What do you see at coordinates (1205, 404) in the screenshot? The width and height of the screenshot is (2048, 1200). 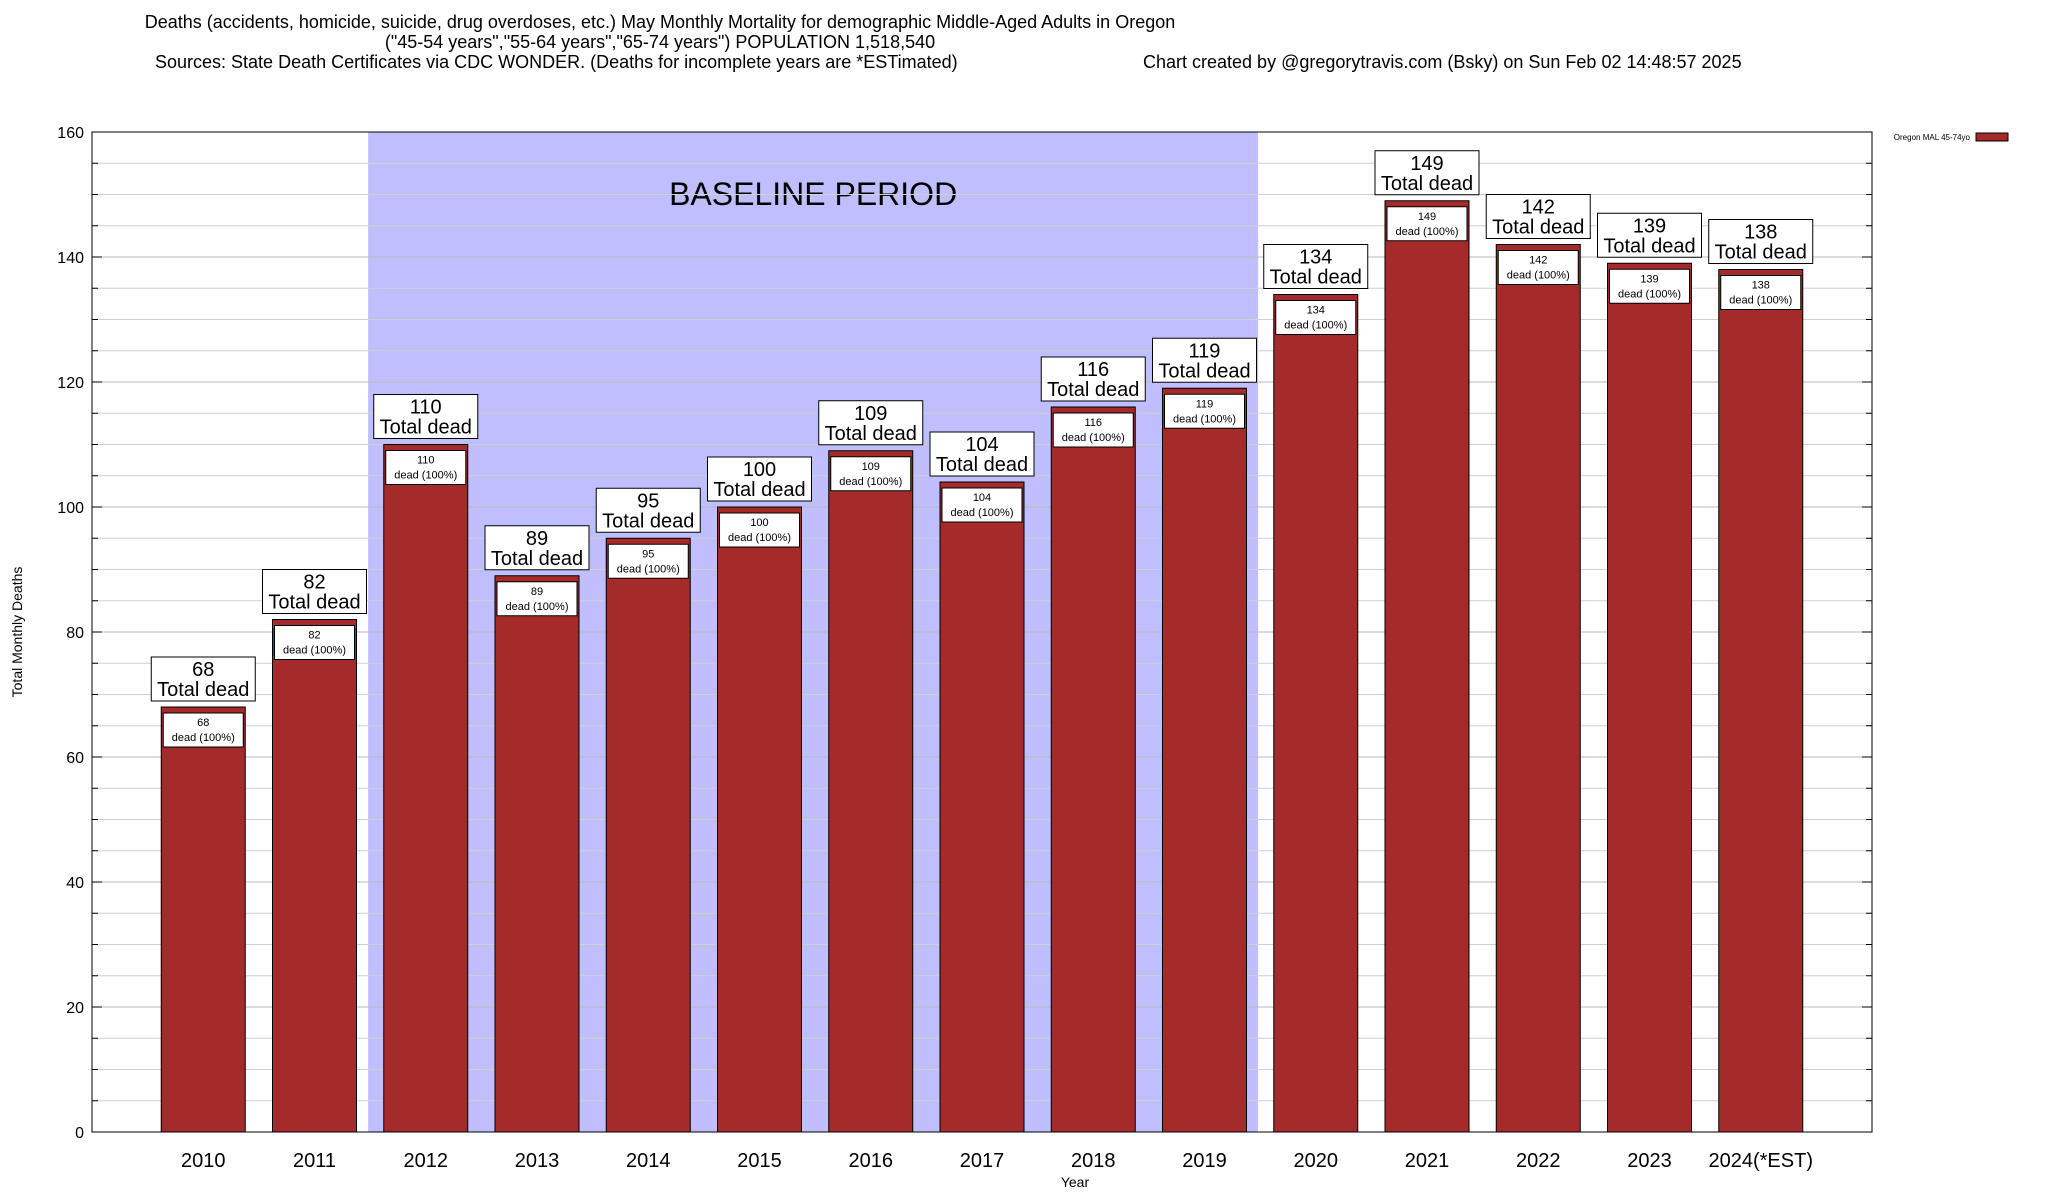 I see `bar-inner-value: 119` at bounding box center [1205, 404].